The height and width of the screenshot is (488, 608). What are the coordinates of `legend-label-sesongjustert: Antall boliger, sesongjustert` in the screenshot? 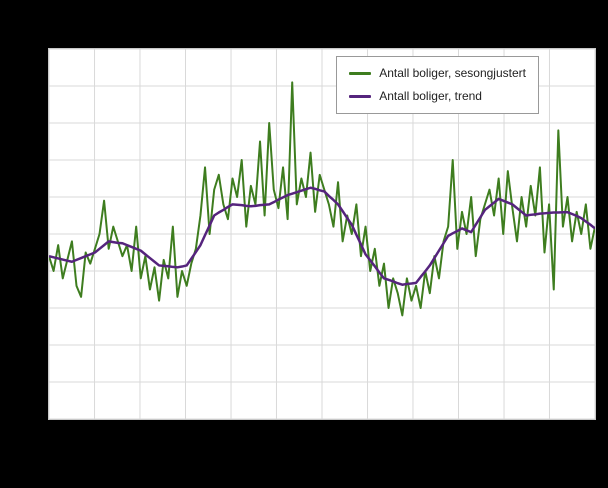 It's located at (452, 73).